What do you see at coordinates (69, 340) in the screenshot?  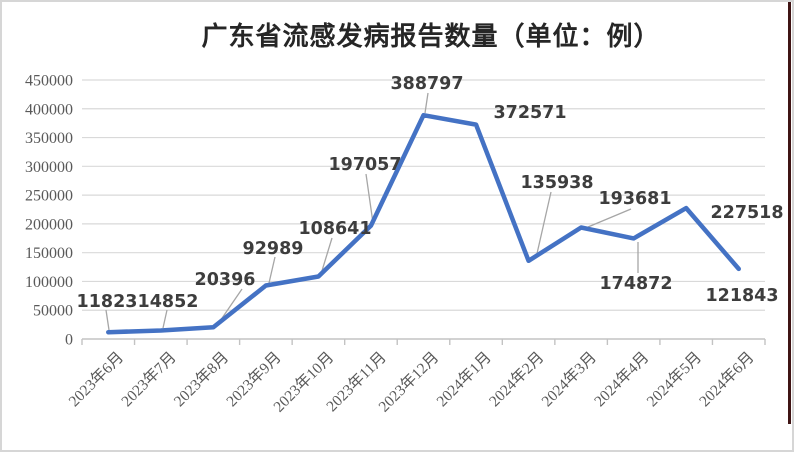 I see `y-tick-label: 0` at bounding box center [69, 340].